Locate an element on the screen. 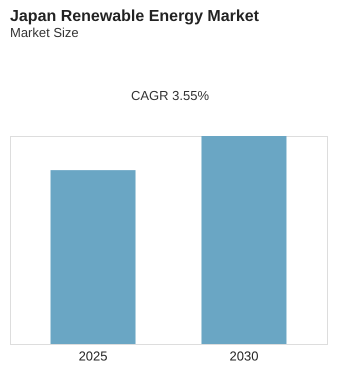 The height and width of the screenshot is (377, 337). chart-subtitle: Market Size is located at coordinates (44, 32).